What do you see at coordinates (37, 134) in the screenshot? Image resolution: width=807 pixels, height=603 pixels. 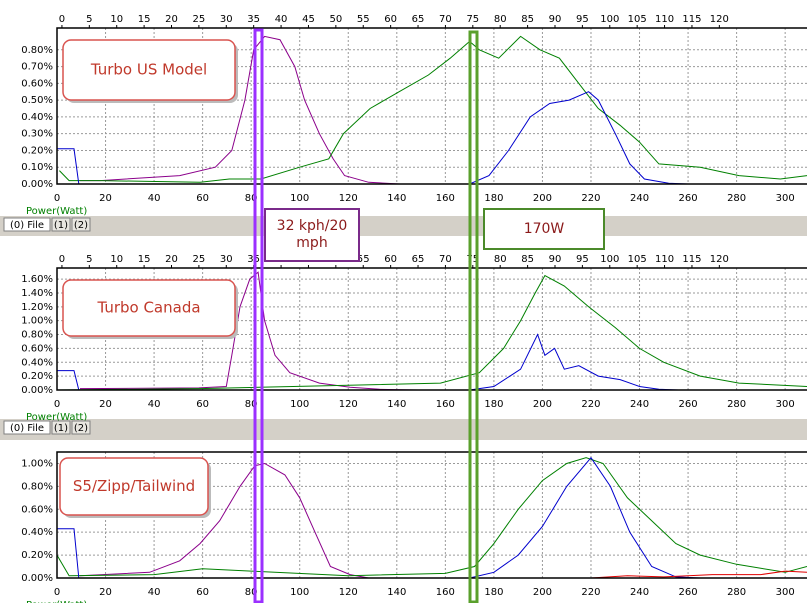 I see `y-tick-label: 0.30%` at bounding box center [37, 134].